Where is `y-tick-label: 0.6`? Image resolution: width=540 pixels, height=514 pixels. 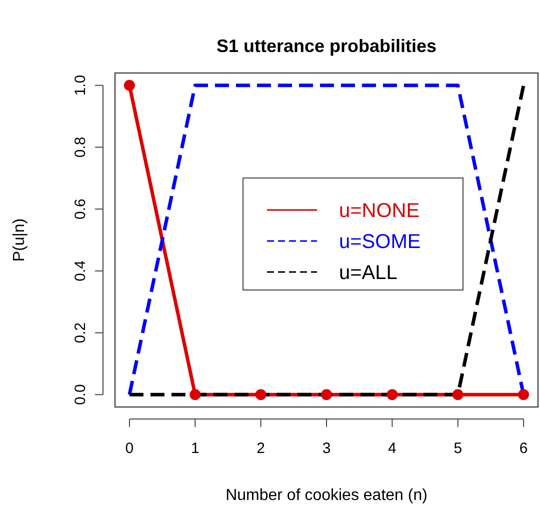
y-tick-label: 0.6 is located at coordinates (80, 209).